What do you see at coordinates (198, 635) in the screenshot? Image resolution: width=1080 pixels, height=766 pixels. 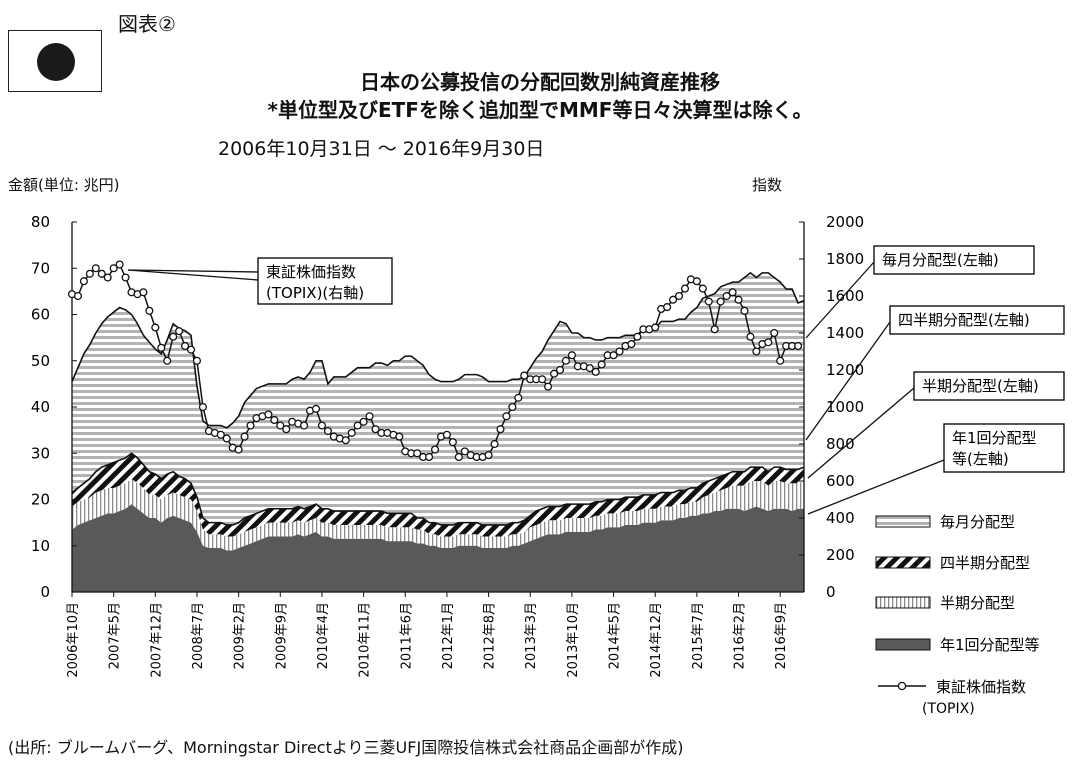 I see `x-tick-label: 2008年7月` at bounding box center [198, 635].